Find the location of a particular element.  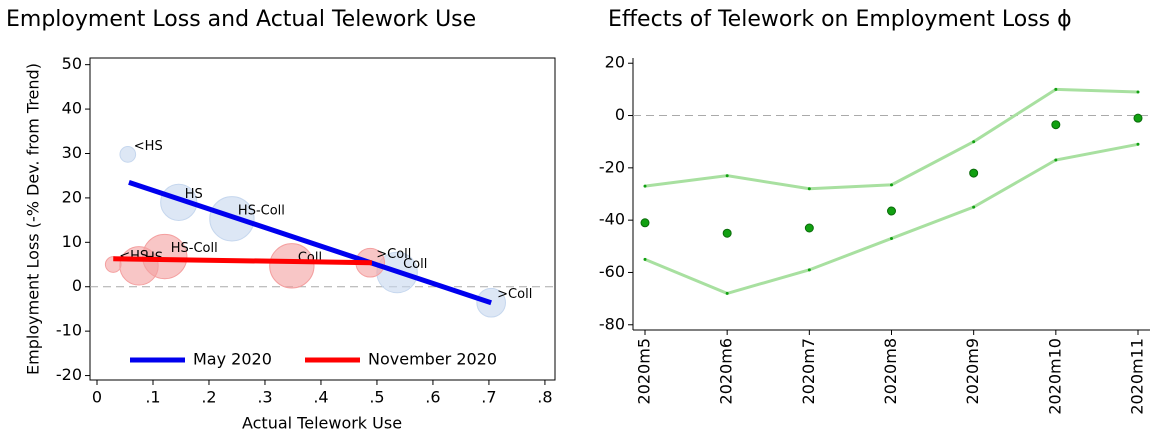

x-tick-label: .1 is located at coordinates (152, 397).